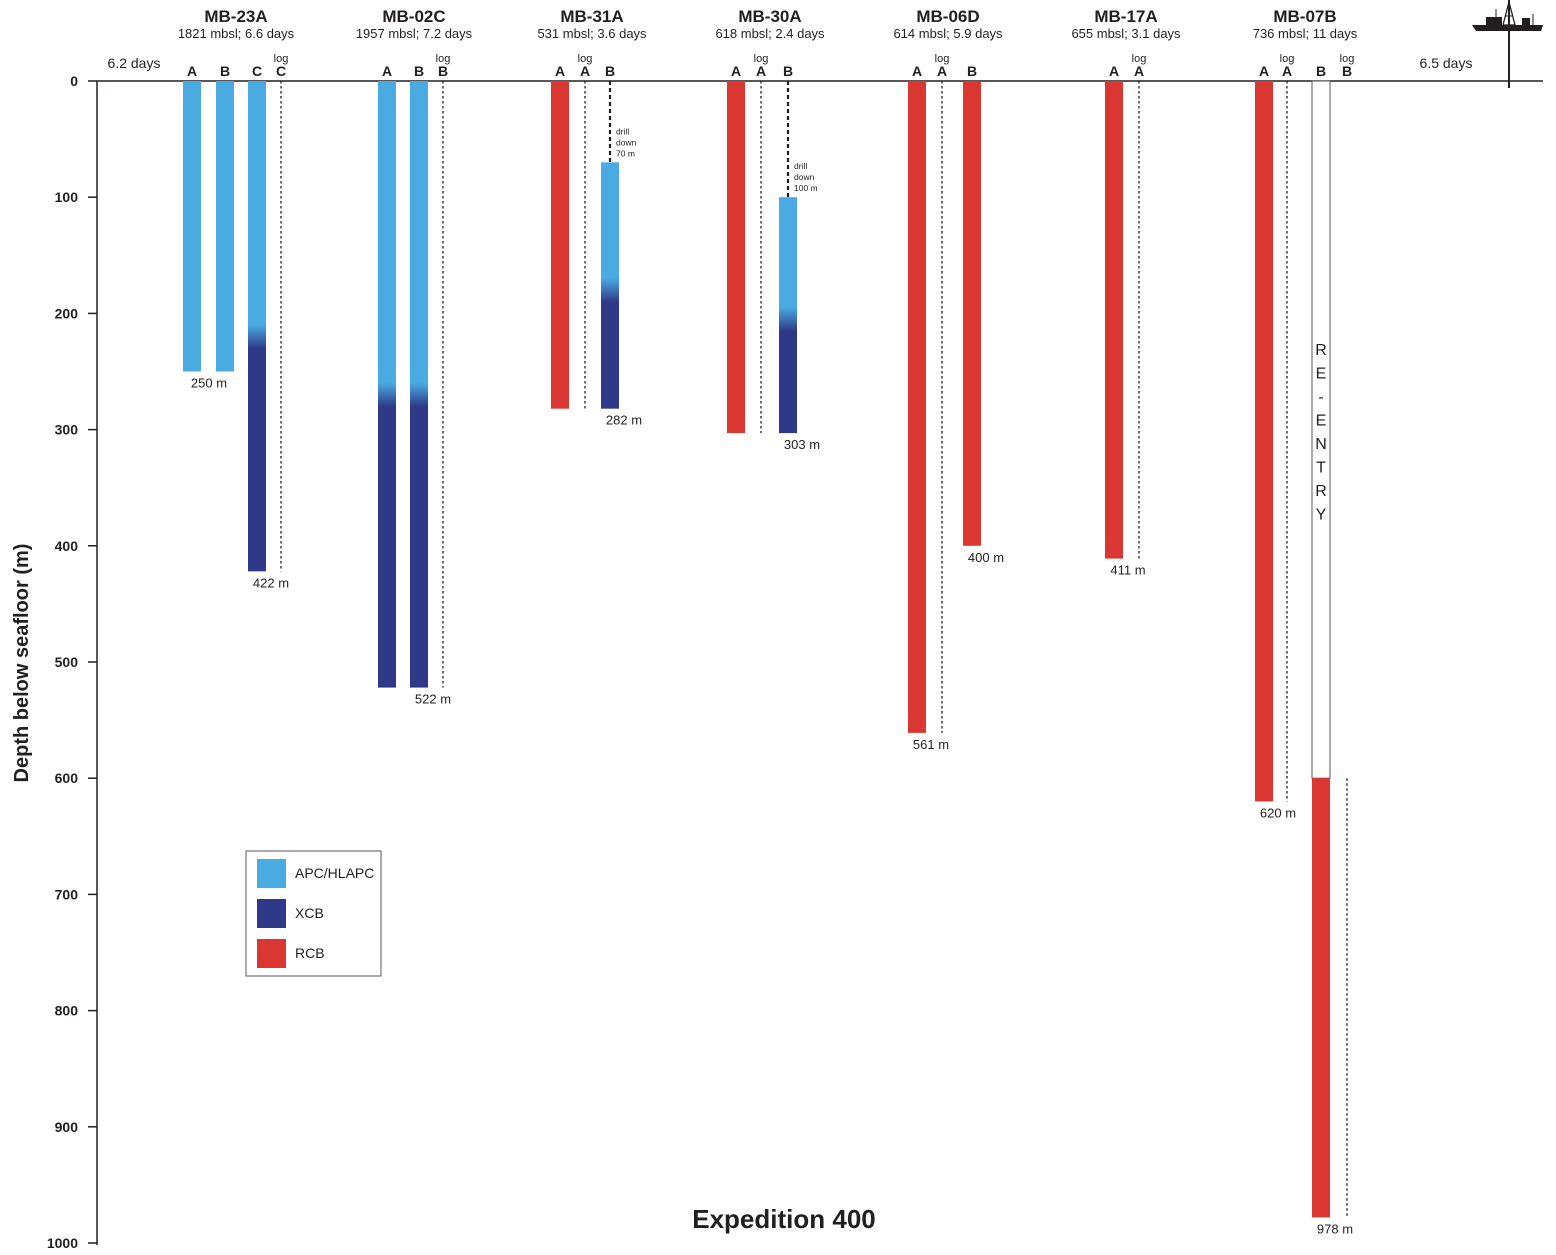  What do you see at coordinates (1321, 444) in the screenshot?
I see `reentry-letter: N` at bounding box center [1321, 444].